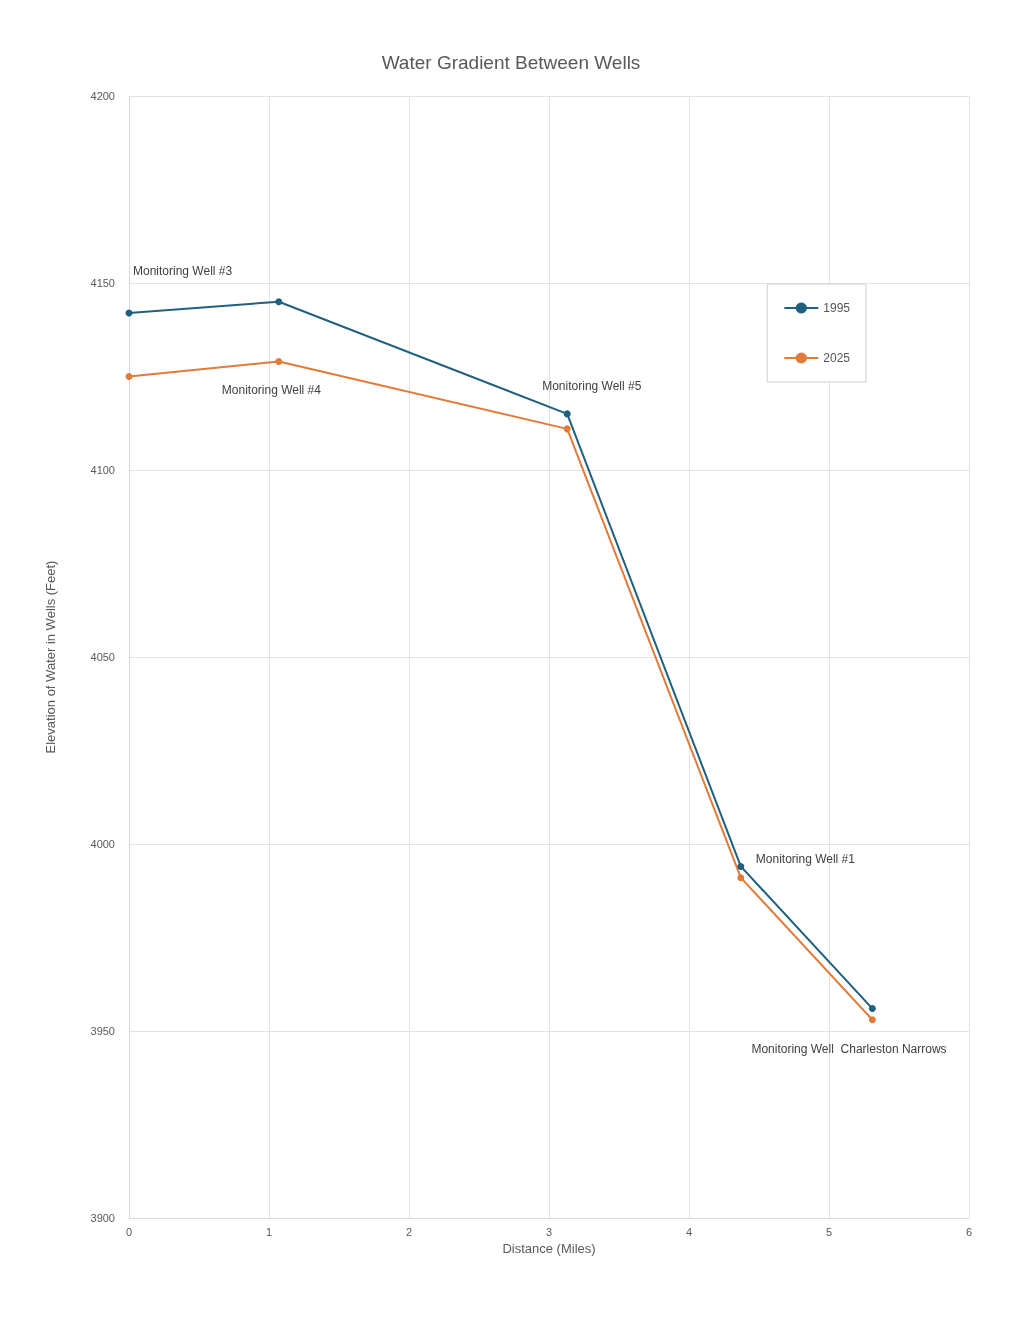 Image resolution: width=1022 pixels, height=1321 pixels. What do you see at coordinates (549, 1231) in the screenshot?
I see `x-tick-label: 3` at bounding box center [549, 1231].